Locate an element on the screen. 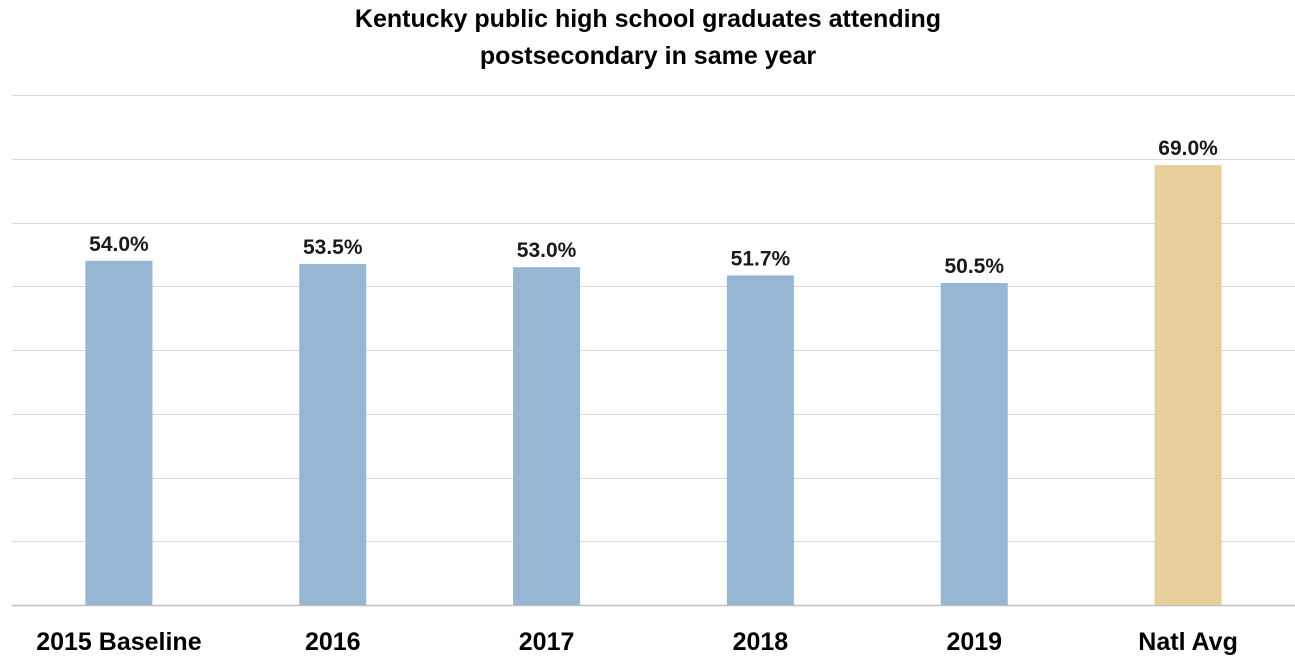 The image size is (1295, 659). bar-value-label: 53.5% is located at coordinates (333, 247).